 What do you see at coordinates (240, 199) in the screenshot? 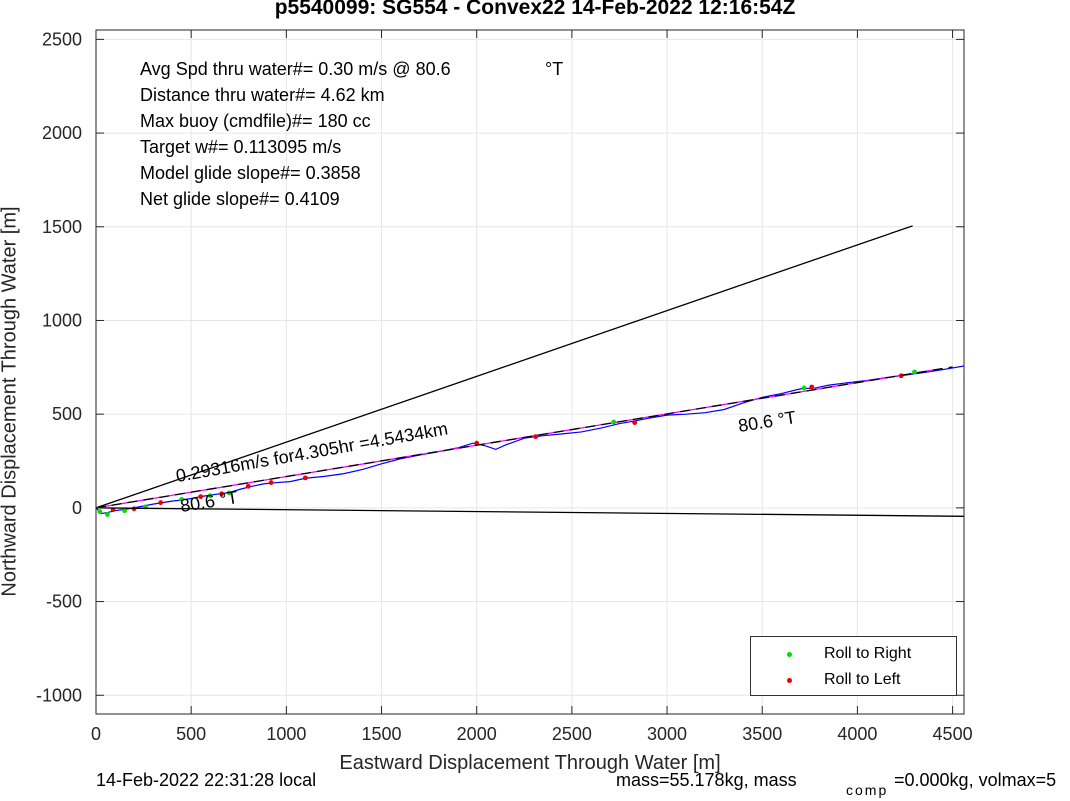
I see `info-net-glide: Net glide slope#= 0.4109` at bounding box center [240, 199].